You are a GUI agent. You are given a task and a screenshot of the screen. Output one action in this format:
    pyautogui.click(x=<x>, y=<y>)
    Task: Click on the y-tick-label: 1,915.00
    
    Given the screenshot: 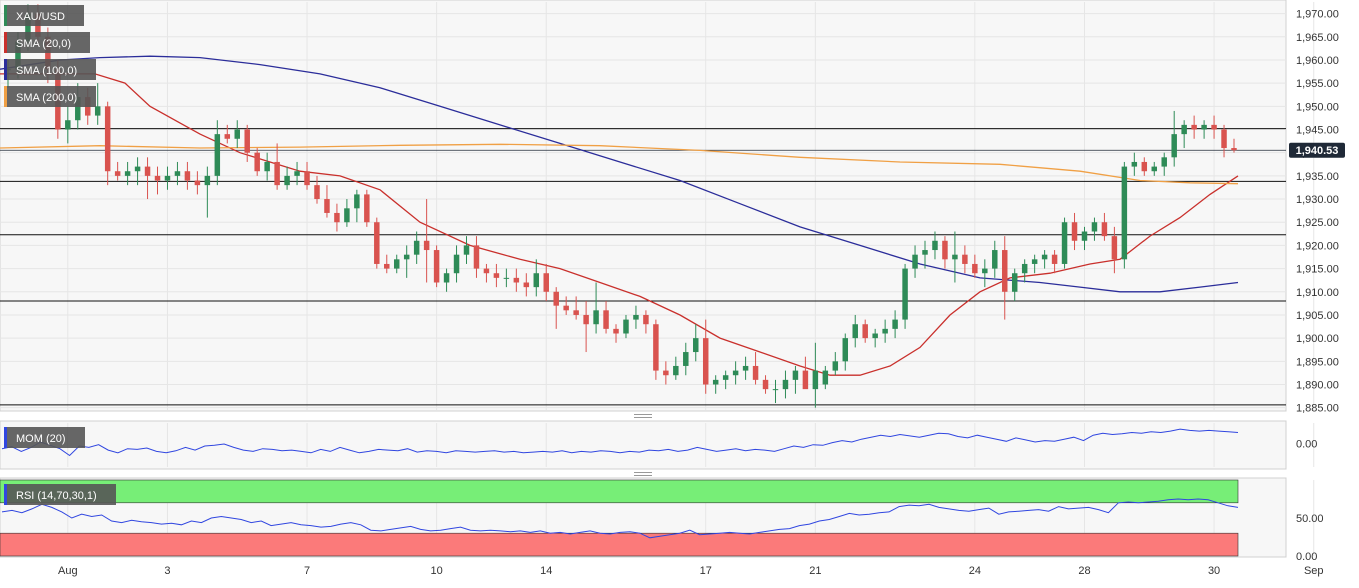 What is the action you would take?
    pyautogui.click(x=1317, y=270)
    